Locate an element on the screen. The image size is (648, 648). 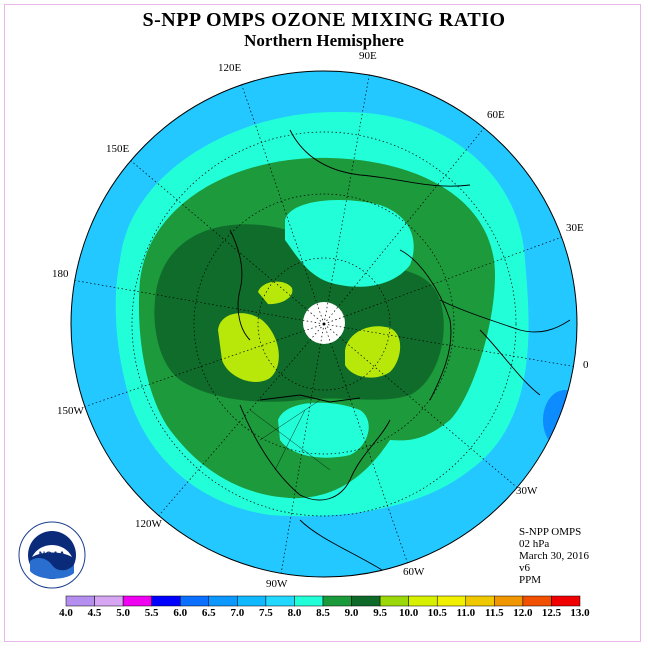
info-instrument: S-NPP OMPS is located at coordinates (550, 532).